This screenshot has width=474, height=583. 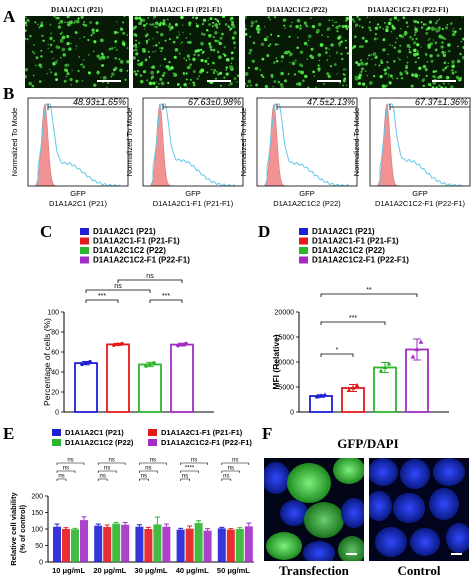 I want to click on flow-sample-name: D1A1A2C1 (P21), so click(x=78, y=203).